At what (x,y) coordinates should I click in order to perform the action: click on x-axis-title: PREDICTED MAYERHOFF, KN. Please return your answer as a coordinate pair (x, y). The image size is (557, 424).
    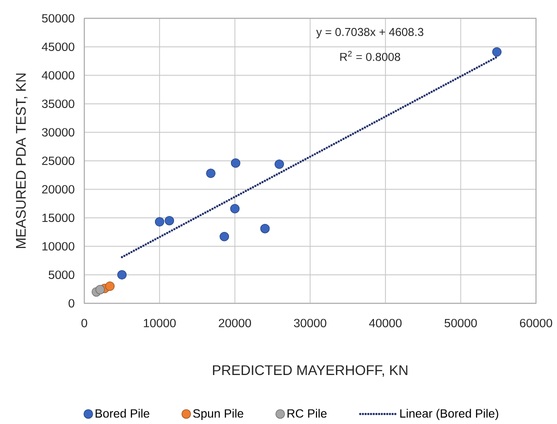
    Looking at the image, I should click on (310, 371).